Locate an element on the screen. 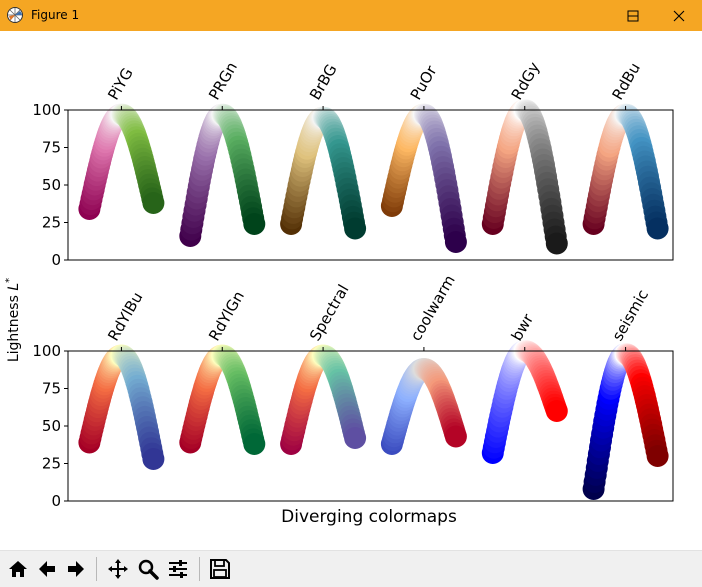 The width and height of the screenshot is (702, 587). colormap-coolwarm is located at coordinates (423, 406).